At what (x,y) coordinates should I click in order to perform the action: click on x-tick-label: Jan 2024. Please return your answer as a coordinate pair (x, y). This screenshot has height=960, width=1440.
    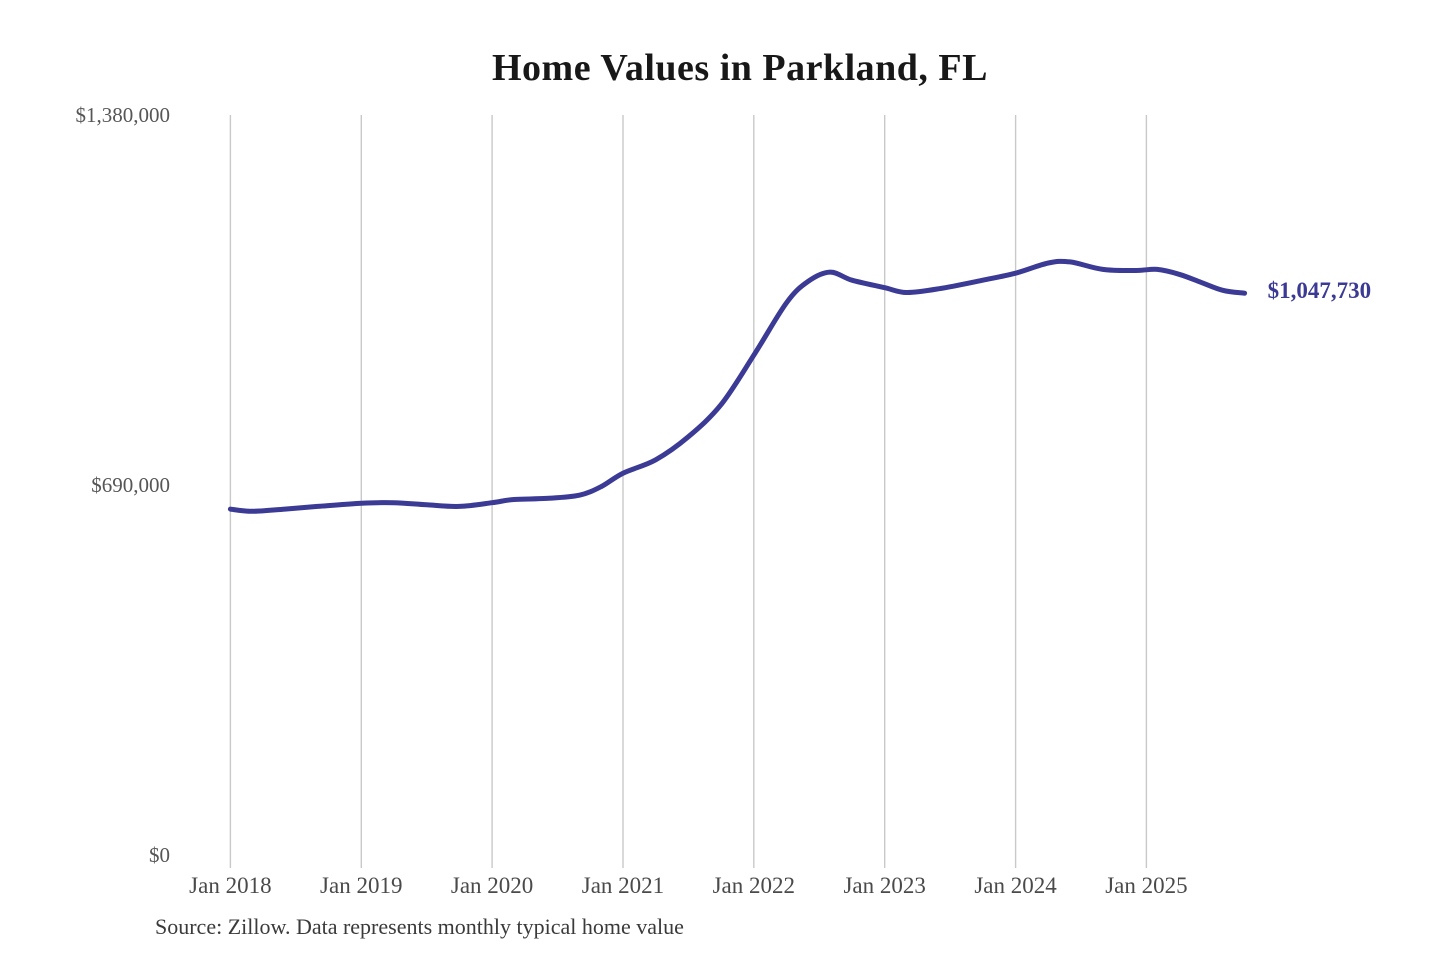
    Looking at the image, I should click on (1015, 885).